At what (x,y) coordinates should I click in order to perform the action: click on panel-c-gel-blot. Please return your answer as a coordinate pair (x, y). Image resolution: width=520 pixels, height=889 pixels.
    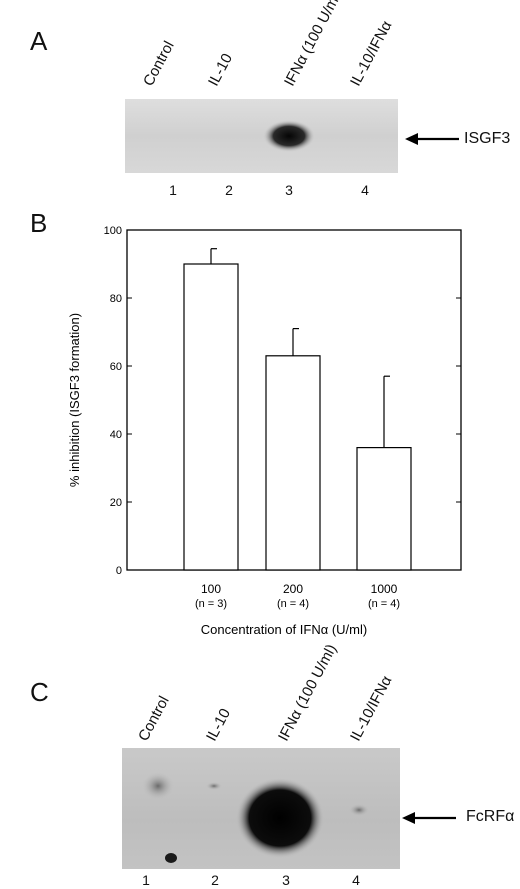
    Looking at the image, I should click on (261, 808).